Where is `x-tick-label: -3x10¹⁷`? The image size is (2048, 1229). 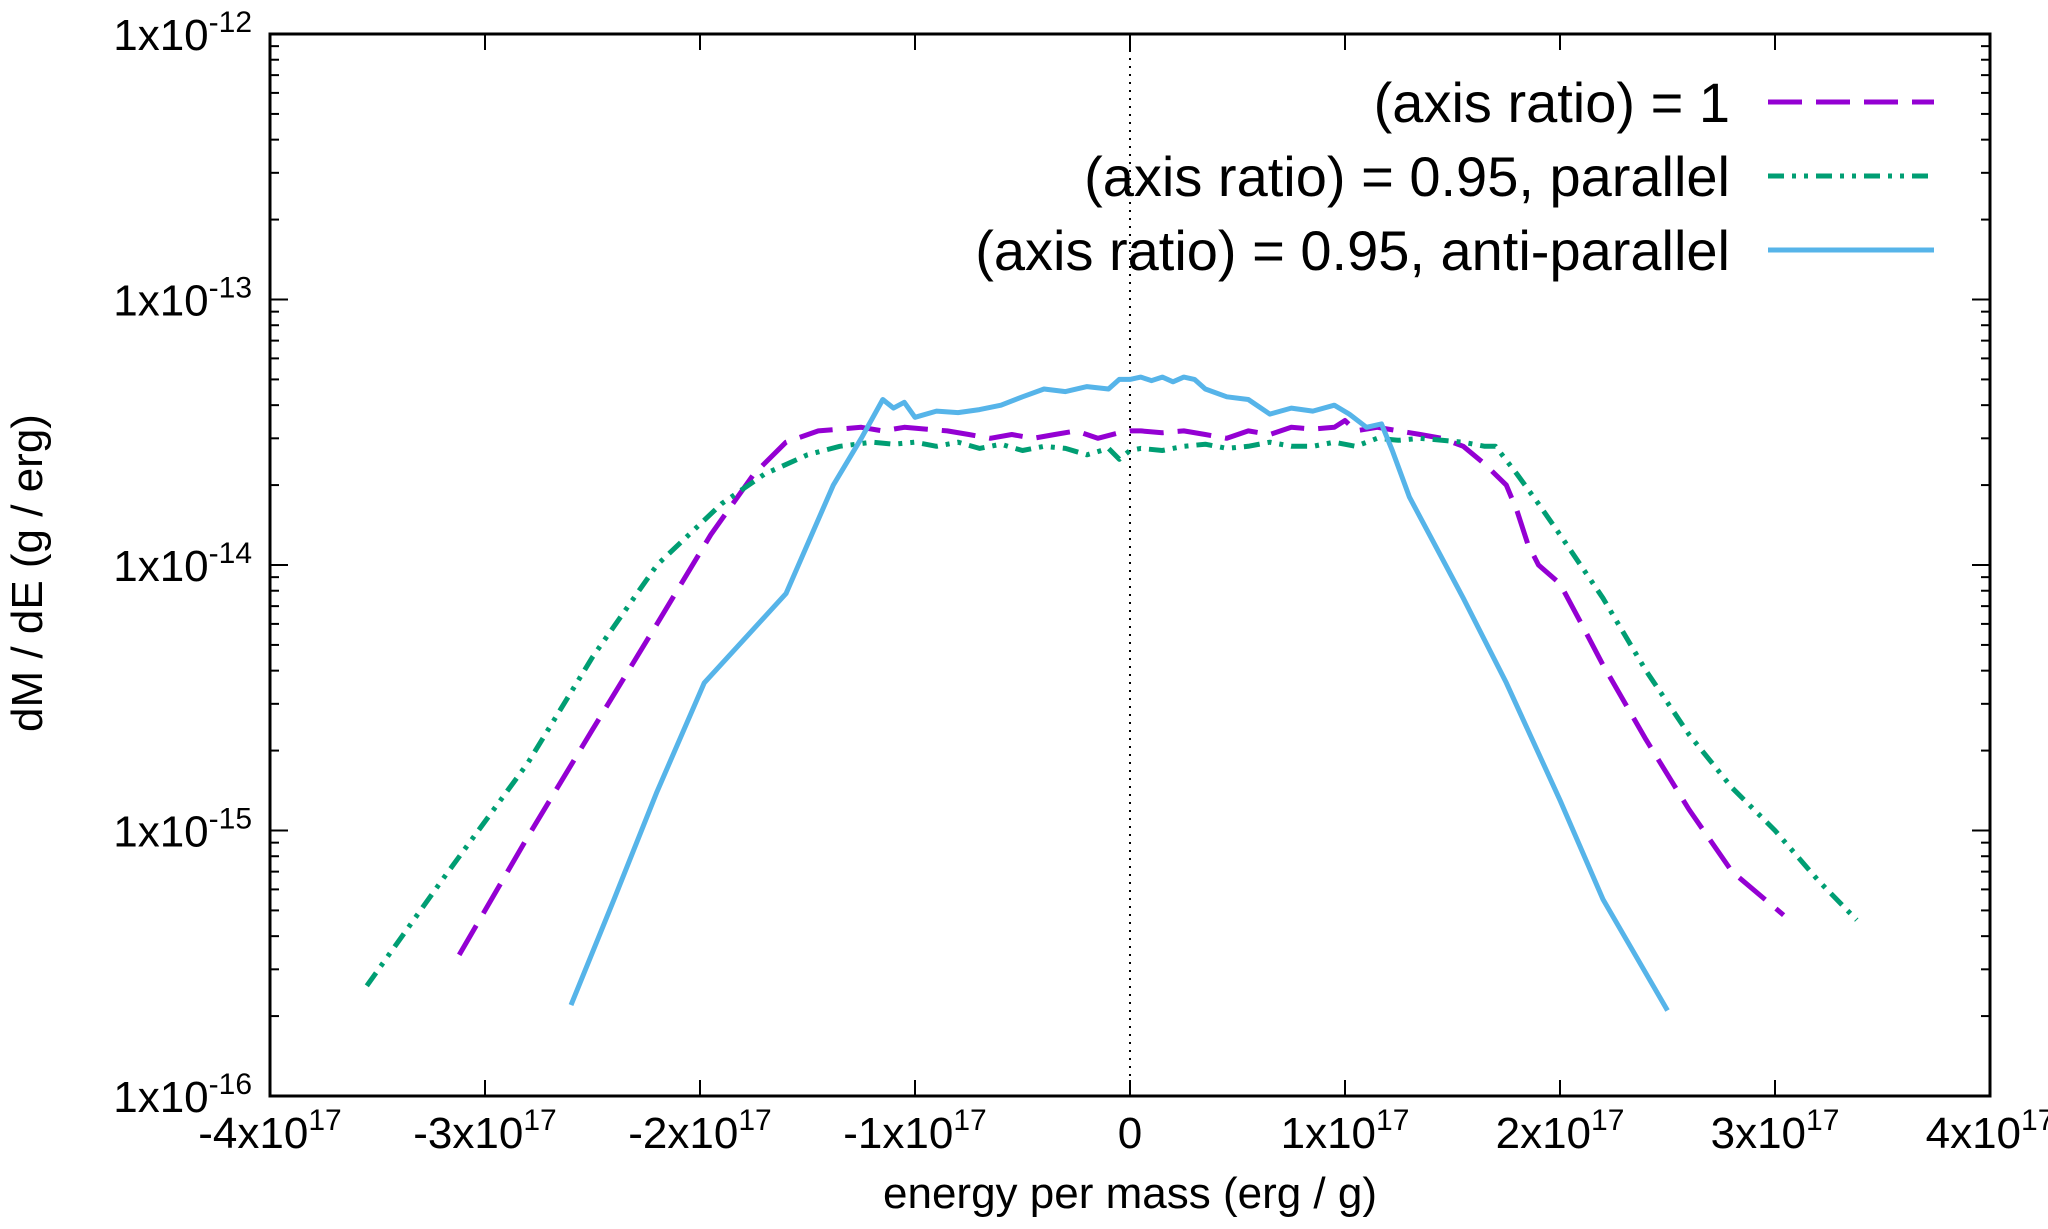
x-tick-label: -3x10¹⁷ is located at coordinates (484, 1131).